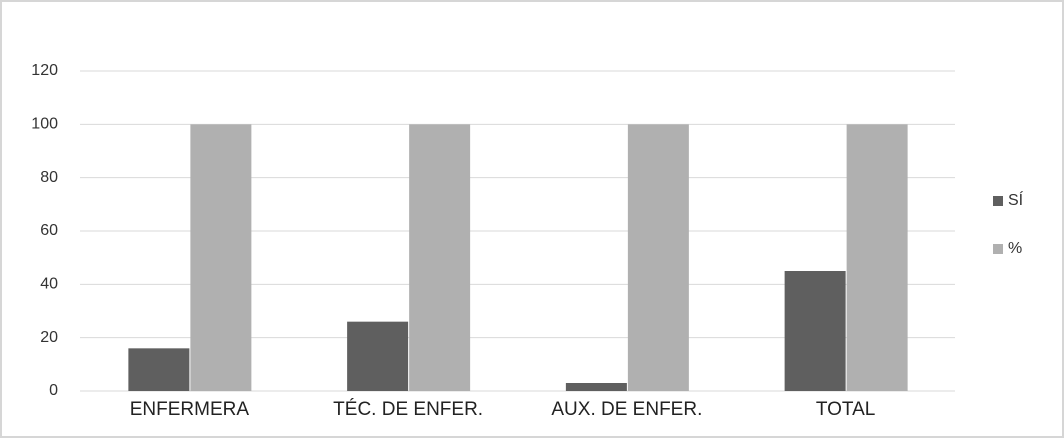 The height and width of the screenshot is (438, 1064). Describe the element at coordinates (49, 230) in the screenshot. I see `y-tick-label: 60` at that location.